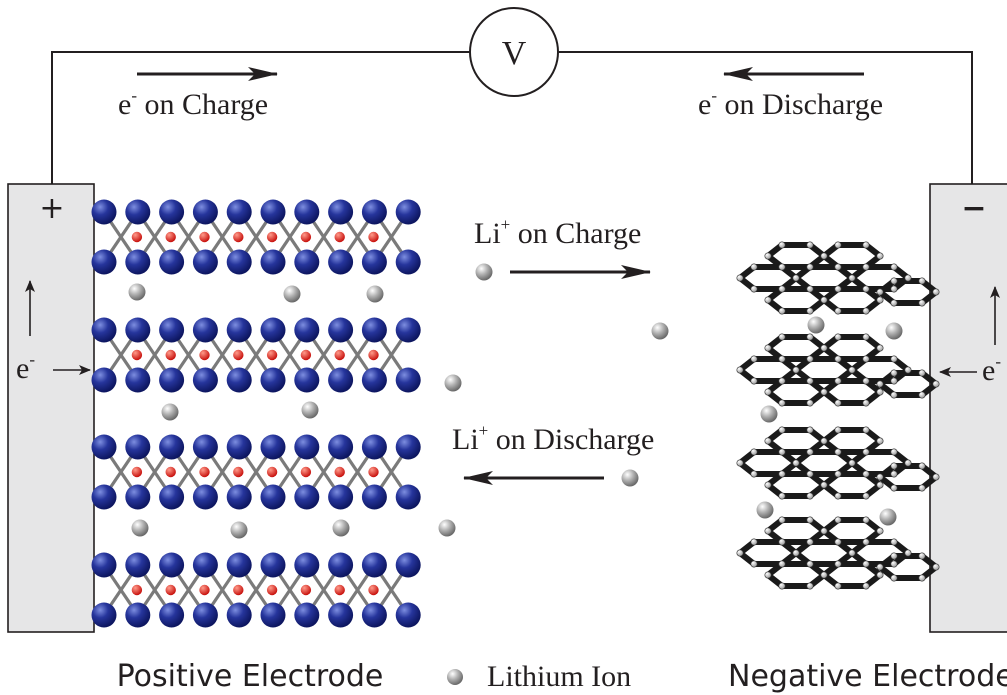  What do you see at coordinates (250, 676) in the screenshot?
I see `positive-electrode-caption: Positive Electrode` at bounding box center [250, 676].